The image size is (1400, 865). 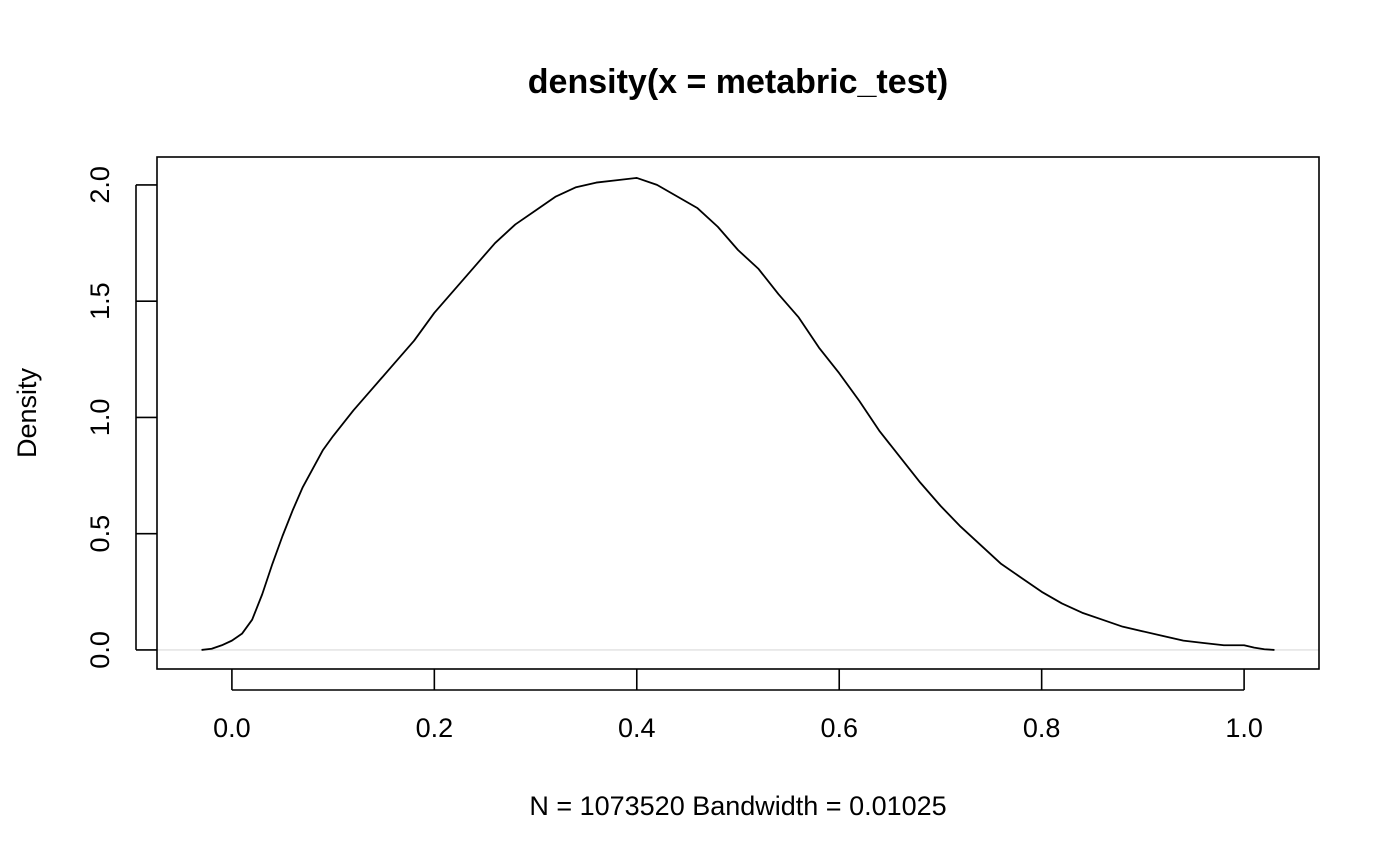 What do you see at coordinates (1244, 728) in the screenshot?
I see `x-tick-label: 1.0` at bounding box center [1244, 728].